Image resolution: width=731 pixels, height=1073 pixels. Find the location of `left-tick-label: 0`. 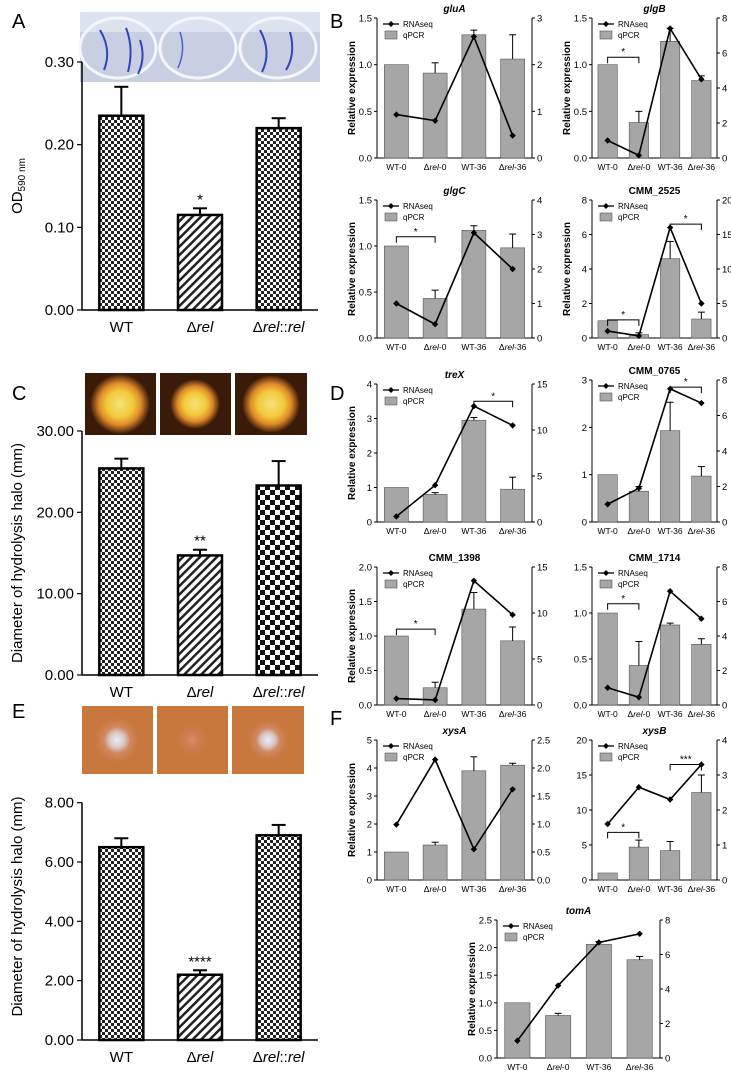

left-tick-label: 0 is located at coordinates (369, 881).